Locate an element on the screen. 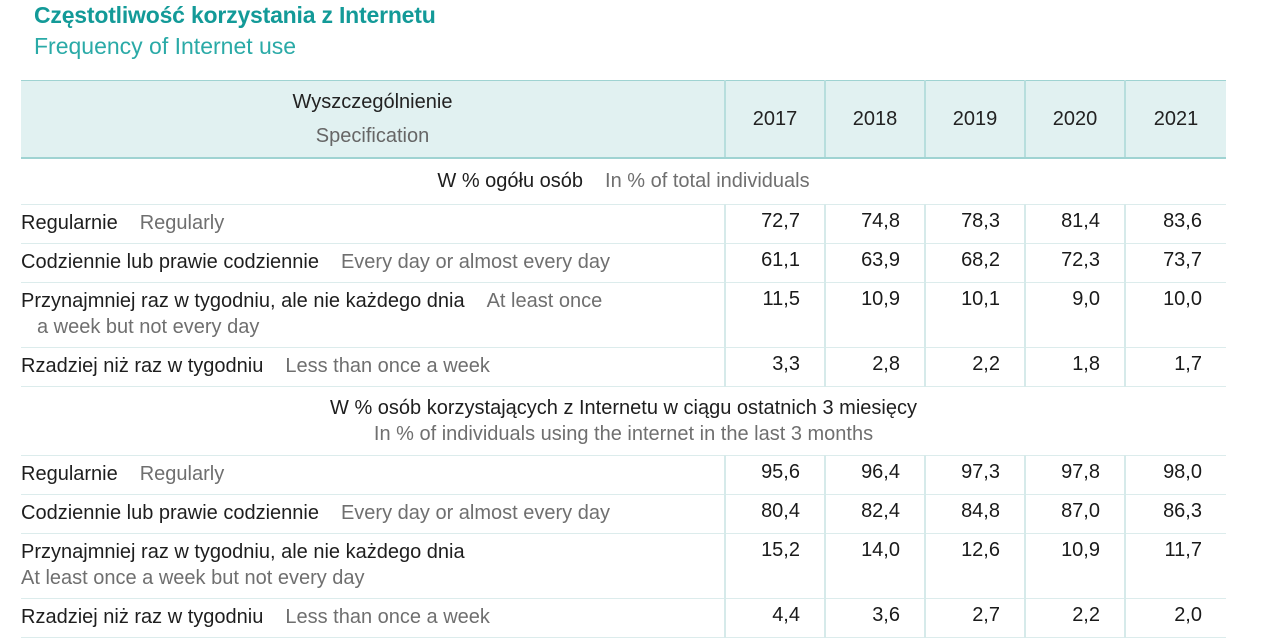 The image size is (1268, 638). cell-value: 78,3 is located at coordinates (974, 224).